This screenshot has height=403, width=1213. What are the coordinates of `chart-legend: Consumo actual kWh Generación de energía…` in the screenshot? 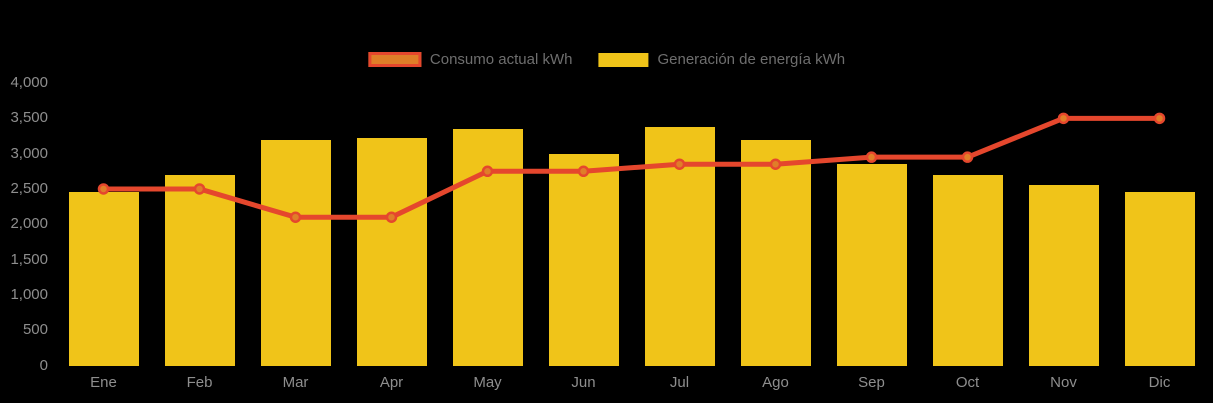 It's located at (606, 59).